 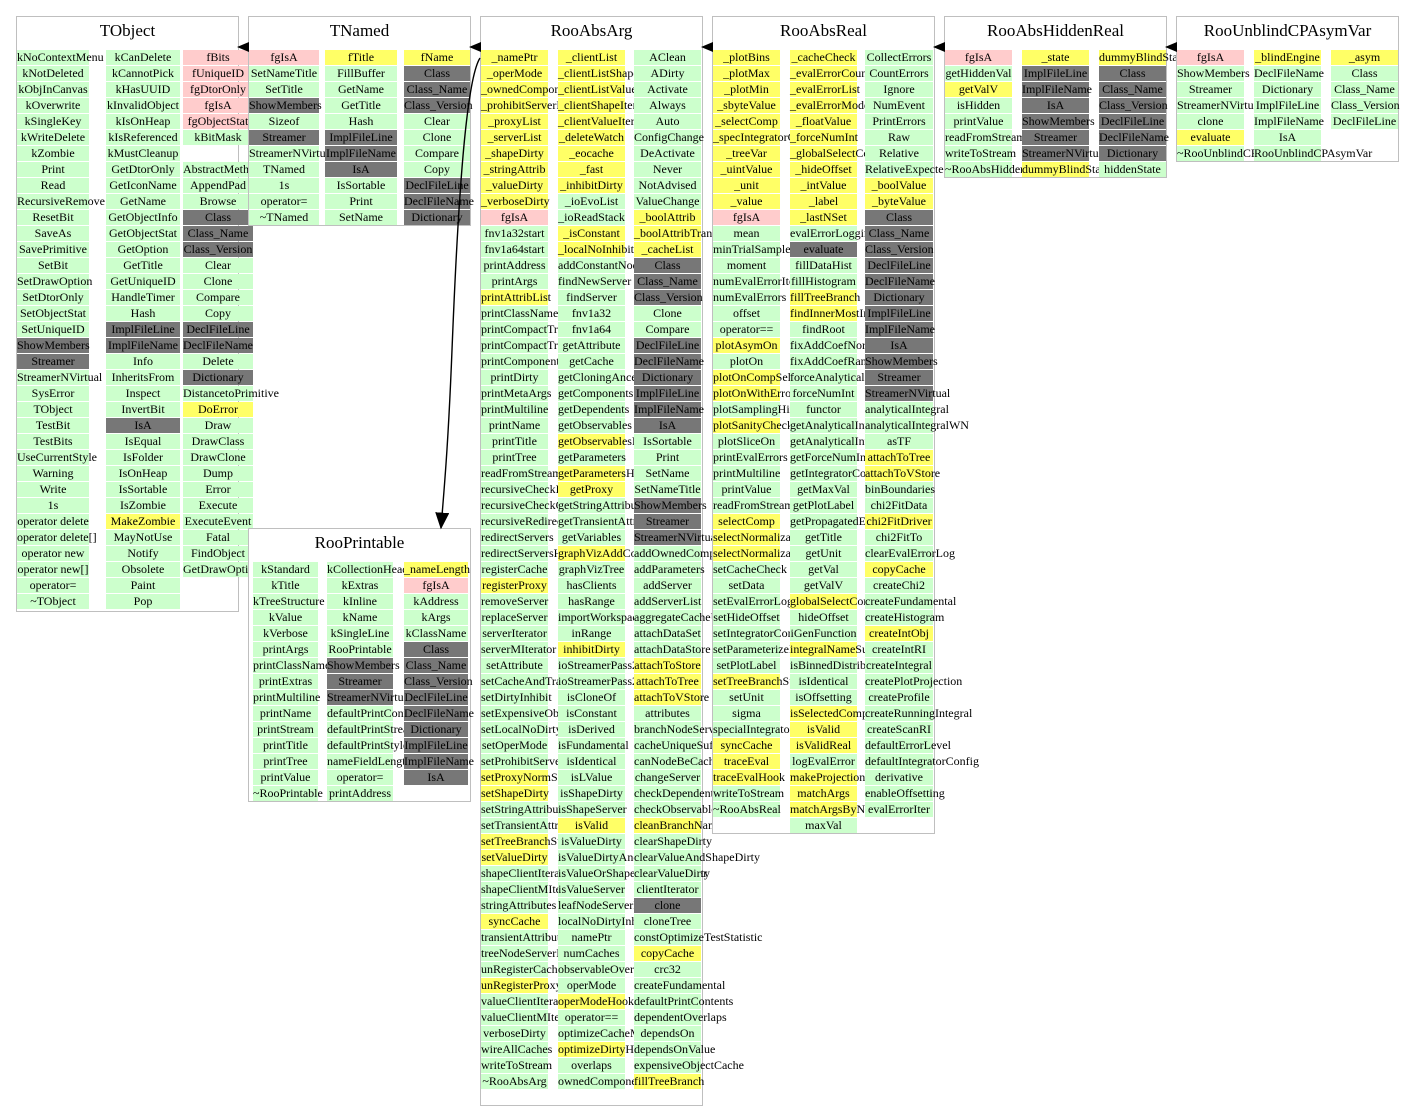 I want to click on member-class-version: Class_Version, so click(x=899, y=249).